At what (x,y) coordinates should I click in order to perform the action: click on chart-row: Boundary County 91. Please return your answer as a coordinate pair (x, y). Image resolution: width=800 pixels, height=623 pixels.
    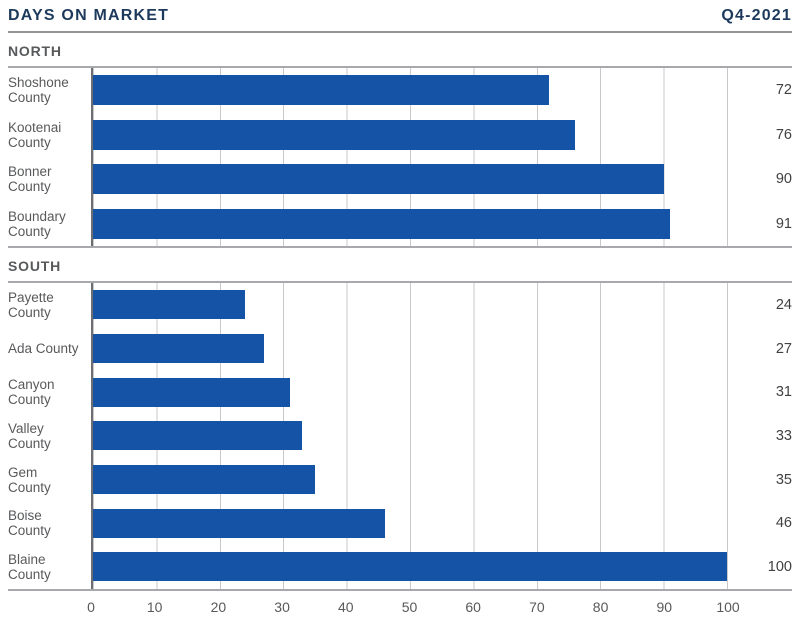
    Looking at the image, I should click on (400, 223).